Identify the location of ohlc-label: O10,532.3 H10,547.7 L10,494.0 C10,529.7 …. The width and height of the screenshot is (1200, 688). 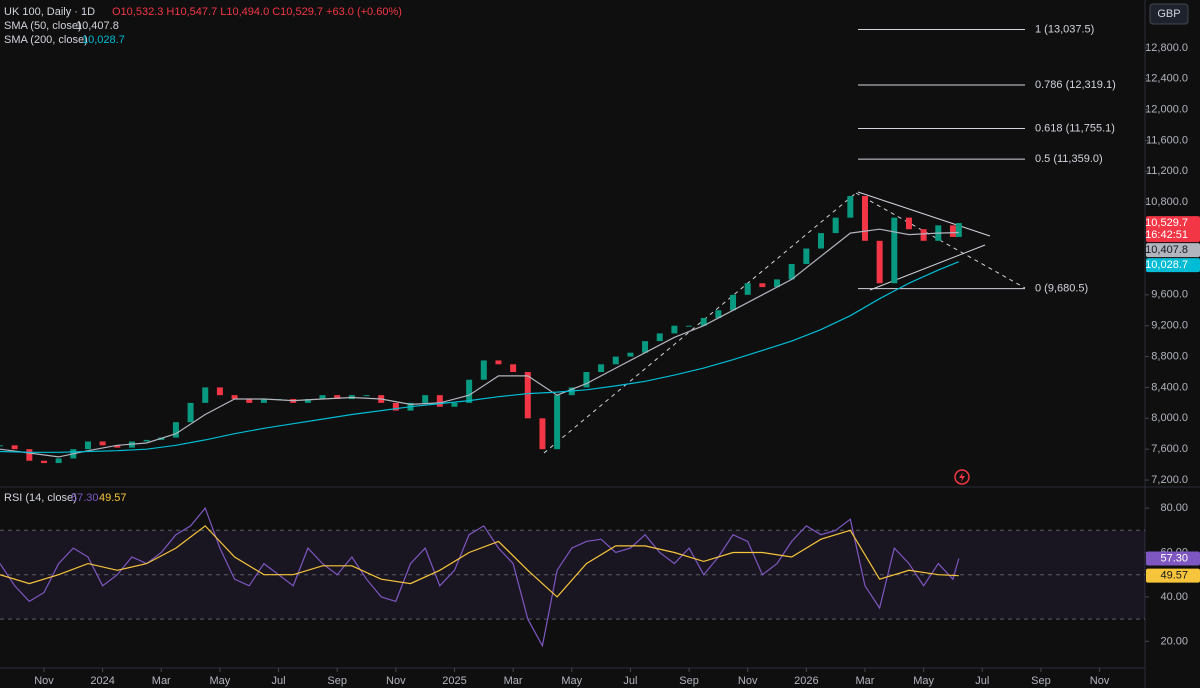
(257, 12).